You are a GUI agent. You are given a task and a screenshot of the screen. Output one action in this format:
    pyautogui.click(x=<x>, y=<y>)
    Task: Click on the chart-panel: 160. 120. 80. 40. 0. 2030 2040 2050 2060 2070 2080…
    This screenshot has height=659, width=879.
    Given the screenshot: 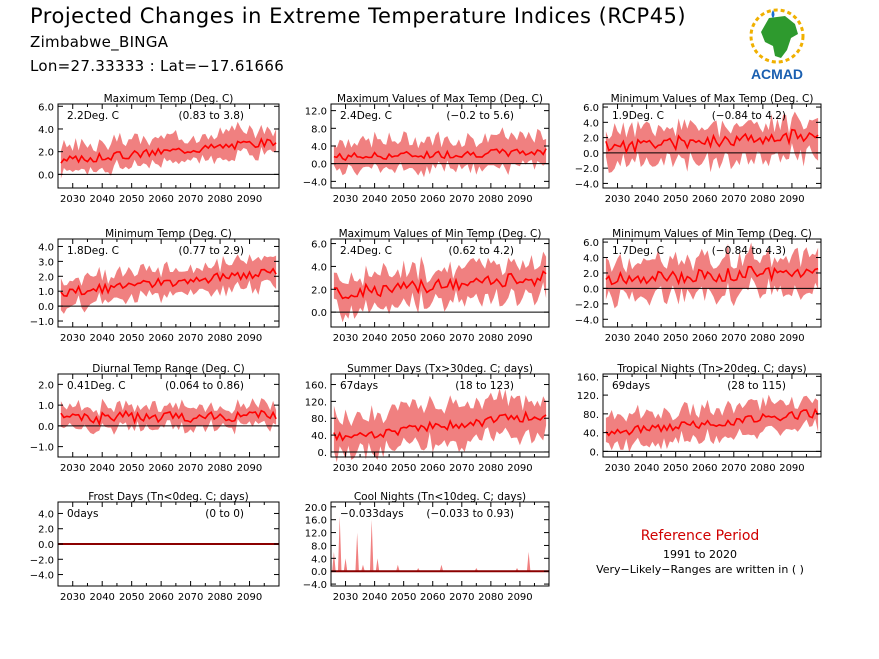 What is the action you would take?
    pyautogui.click(x=699, y=418)
    